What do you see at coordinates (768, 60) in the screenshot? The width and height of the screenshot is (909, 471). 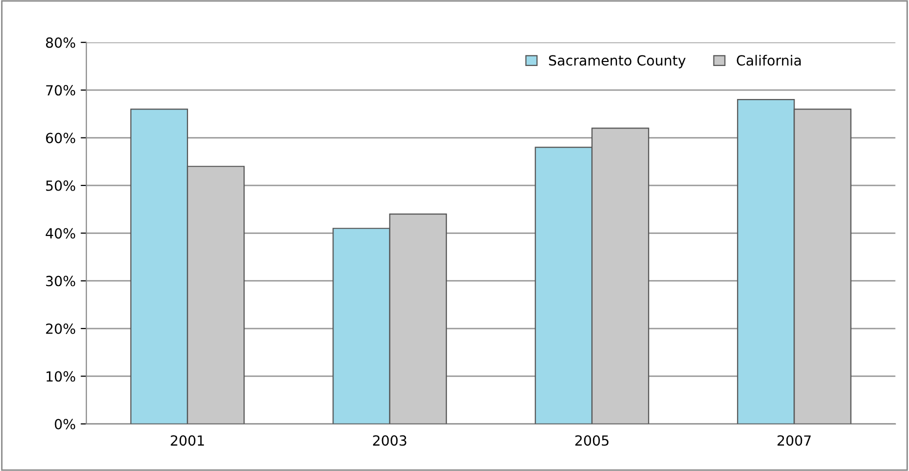 I see `legend-label: California` at bounding box center [768, 60].